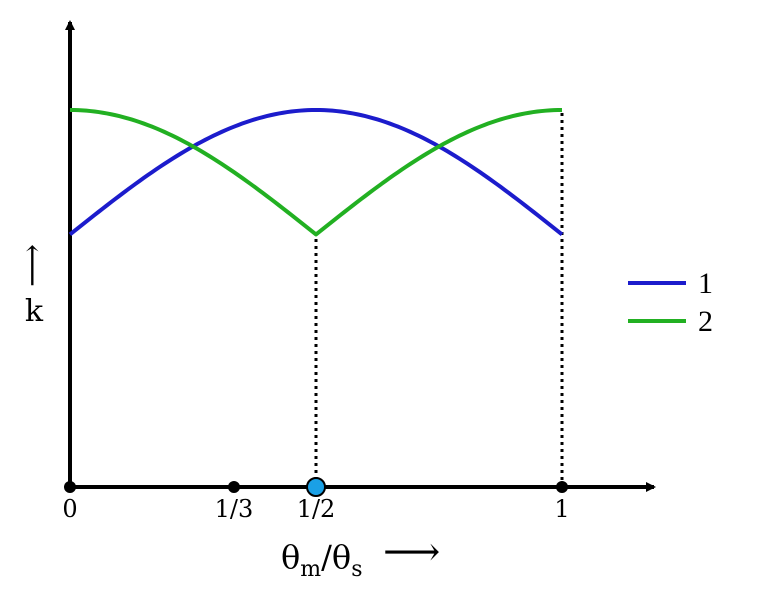  I want to click on x-axis-label: θm/θs, so click(321, 560).